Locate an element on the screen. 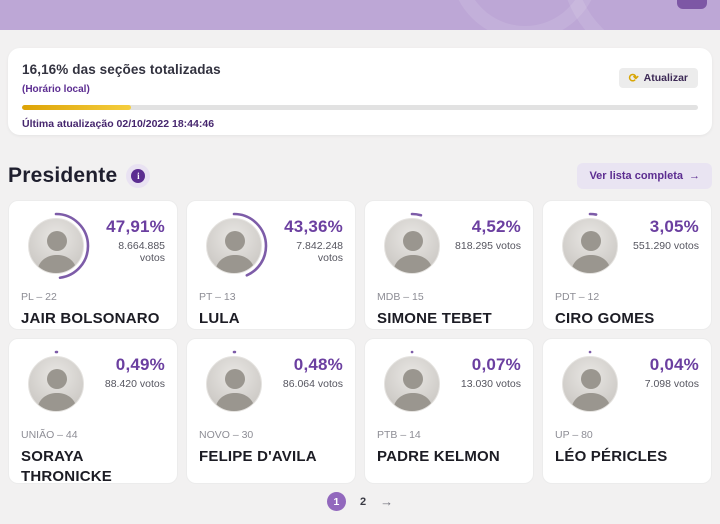  last-update-timestamp: Última atualização 02/10/2022 18:44:46 is located at coordinates (118, 124).